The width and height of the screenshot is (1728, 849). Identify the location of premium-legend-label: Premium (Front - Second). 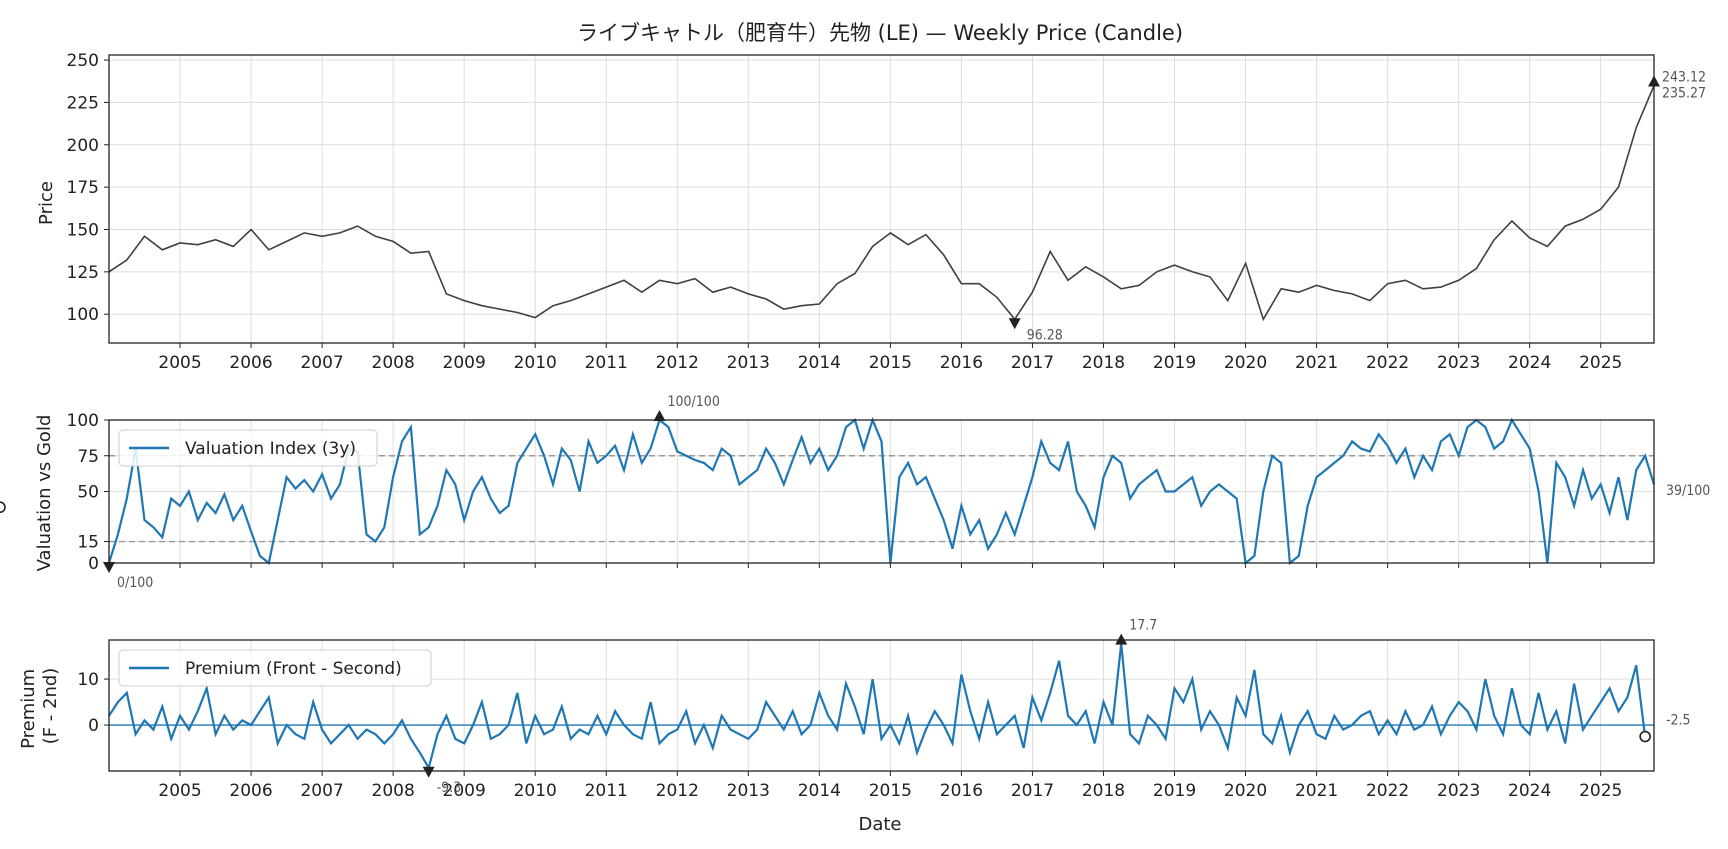
(293, 669).